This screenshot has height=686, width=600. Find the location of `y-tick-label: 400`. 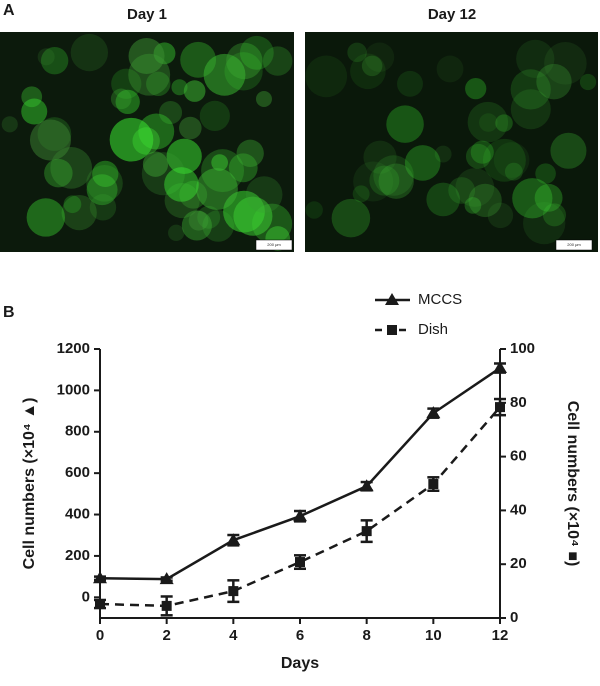

y-tick-label: 400 is located at coordinates (77, 514).